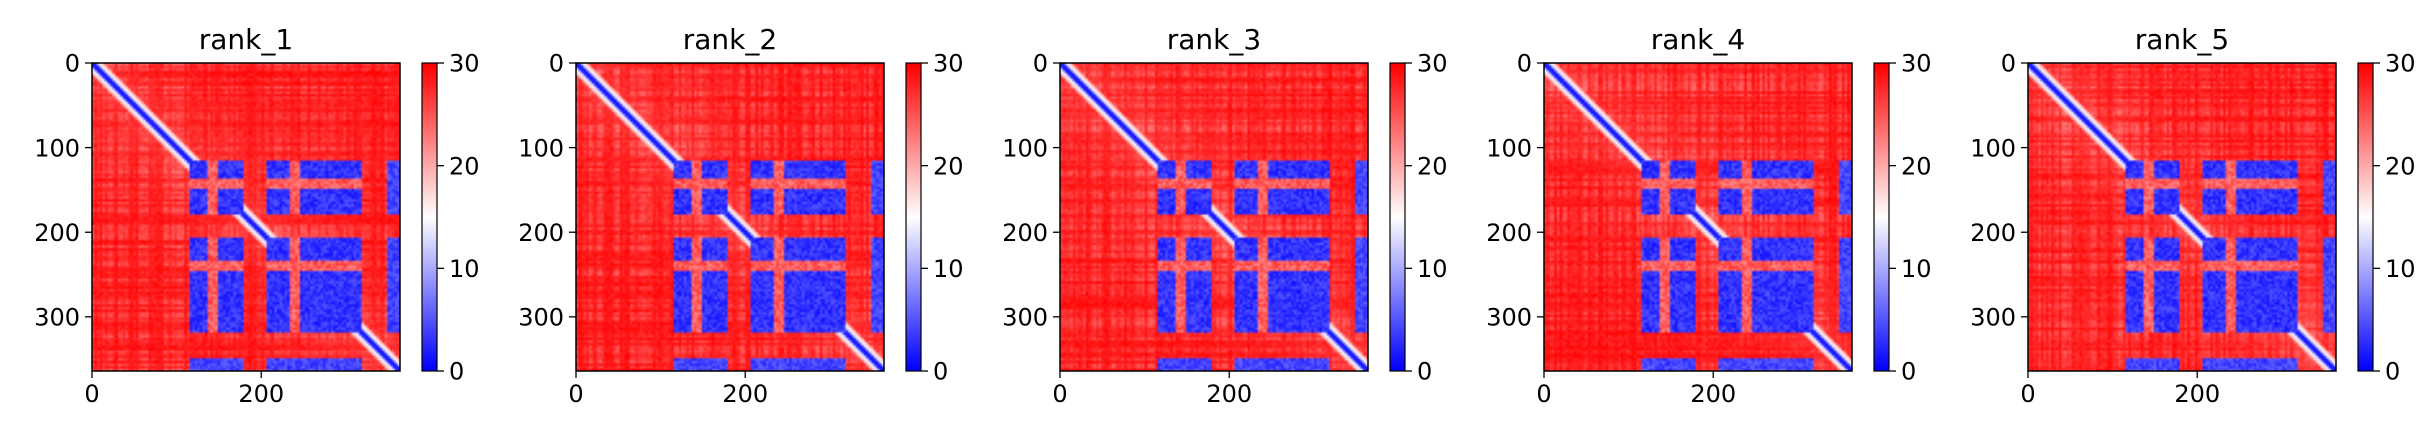 The image size is (2435, 438). I want to click on panel-title: rank_5, so click(2182, 39).